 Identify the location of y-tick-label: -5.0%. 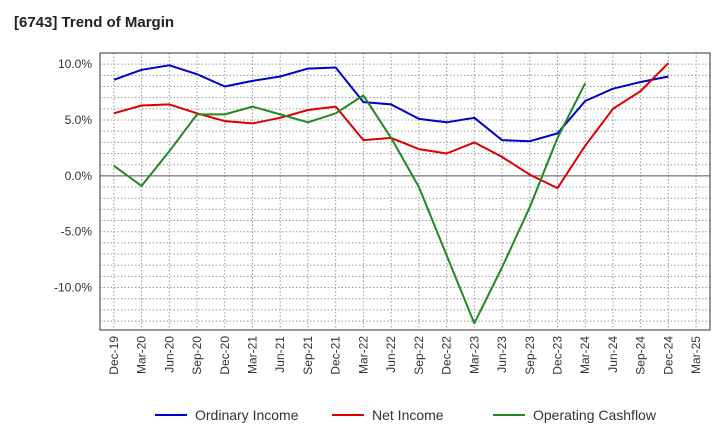
(77, 232).